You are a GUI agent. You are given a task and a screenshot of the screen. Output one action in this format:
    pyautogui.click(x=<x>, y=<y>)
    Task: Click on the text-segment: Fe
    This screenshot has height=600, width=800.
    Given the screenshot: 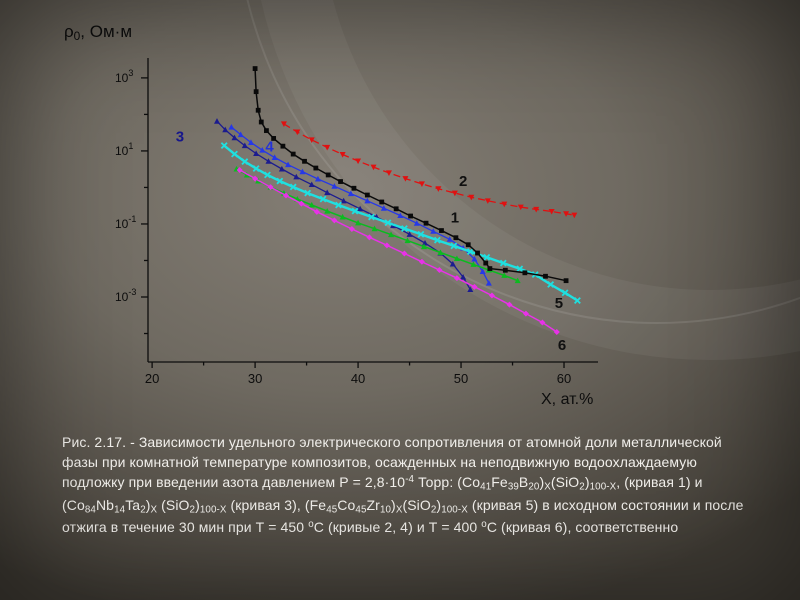 What is the action you would take?
    pyautogui.click(x=499, y=482)
    